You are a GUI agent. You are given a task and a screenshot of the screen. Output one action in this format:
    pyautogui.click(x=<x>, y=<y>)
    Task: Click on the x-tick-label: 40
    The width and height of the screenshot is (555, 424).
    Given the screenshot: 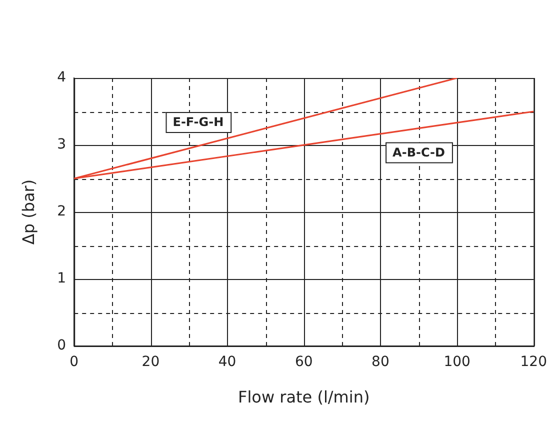 What is the action you would take?
    pyautogui.click(x=227, y=362)
    